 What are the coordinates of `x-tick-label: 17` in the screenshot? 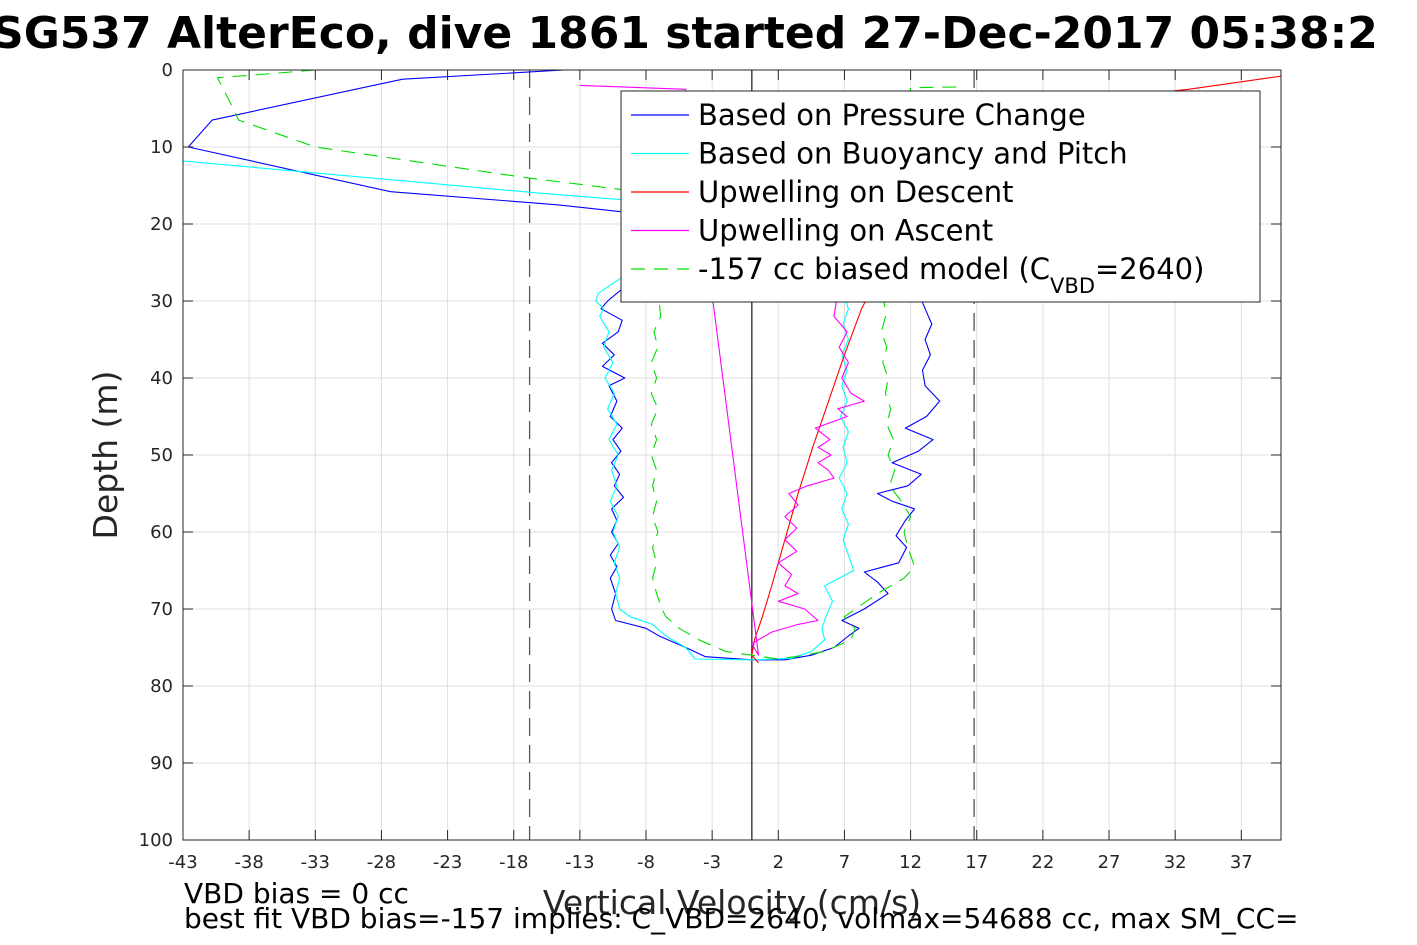 It's located at (976, 862).